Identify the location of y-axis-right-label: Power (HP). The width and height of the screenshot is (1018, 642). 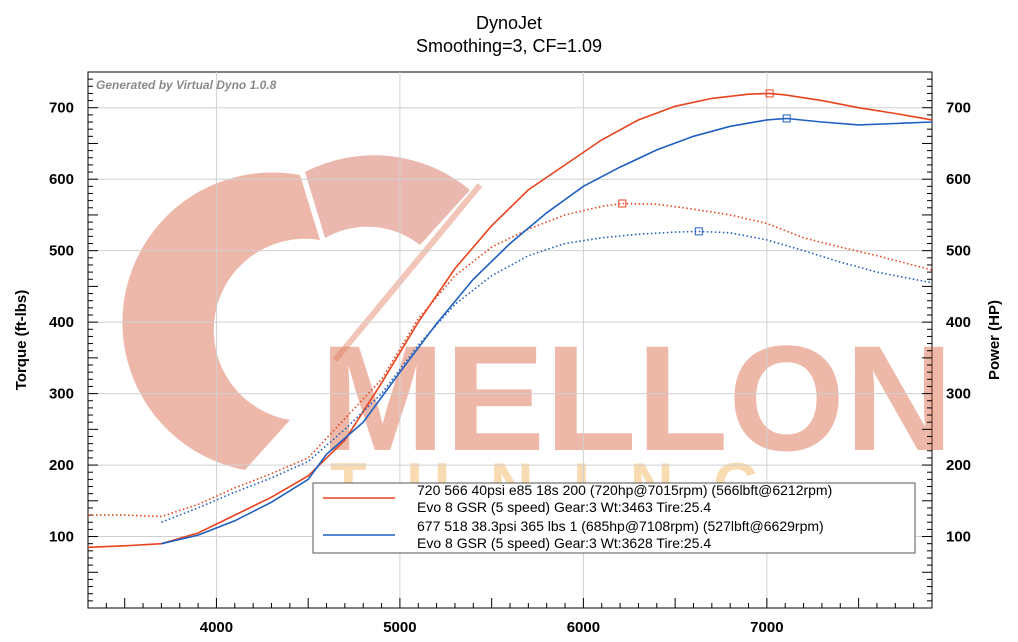
(994, 340).